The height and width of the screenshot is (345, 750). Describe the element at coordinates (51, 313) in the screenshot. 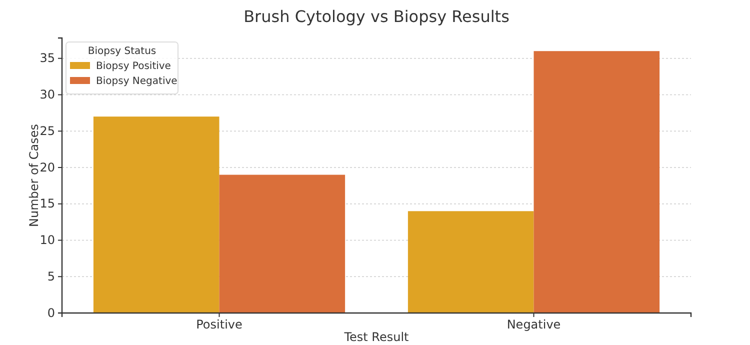

I see `y-tick-label: 0` at that location.